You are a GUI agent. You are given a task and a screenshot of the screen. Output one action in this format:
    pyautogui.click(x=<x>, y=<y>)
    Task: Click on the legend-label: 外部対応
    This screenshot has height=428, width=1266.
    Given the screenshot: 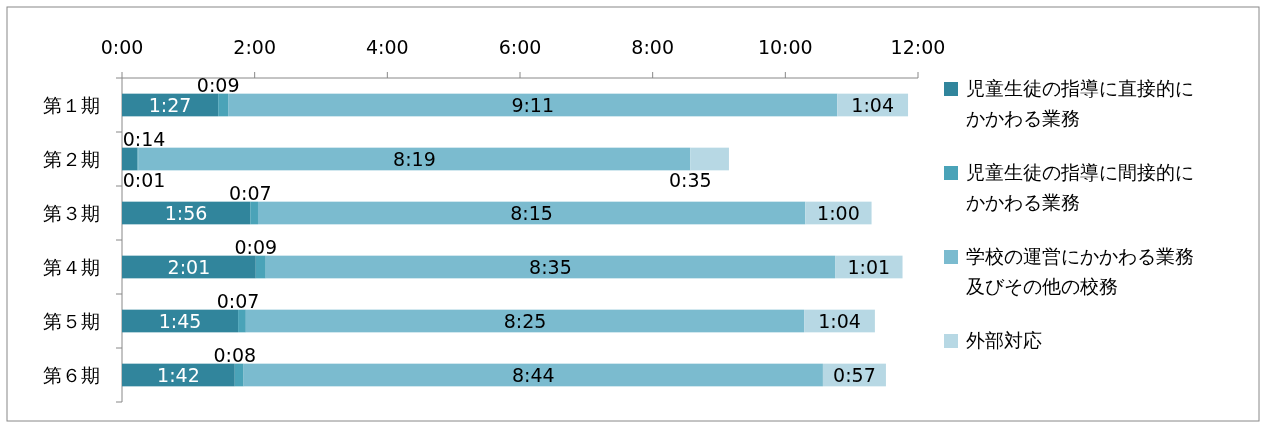 What is the action you would take?
    pyautogui.click(x=1004, y=340)
    